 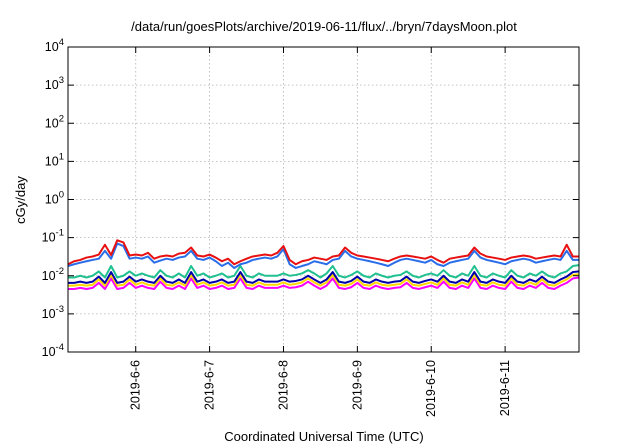 I want to click on y-tick-label: 10⁻⁴, so click(x=53, y=350).